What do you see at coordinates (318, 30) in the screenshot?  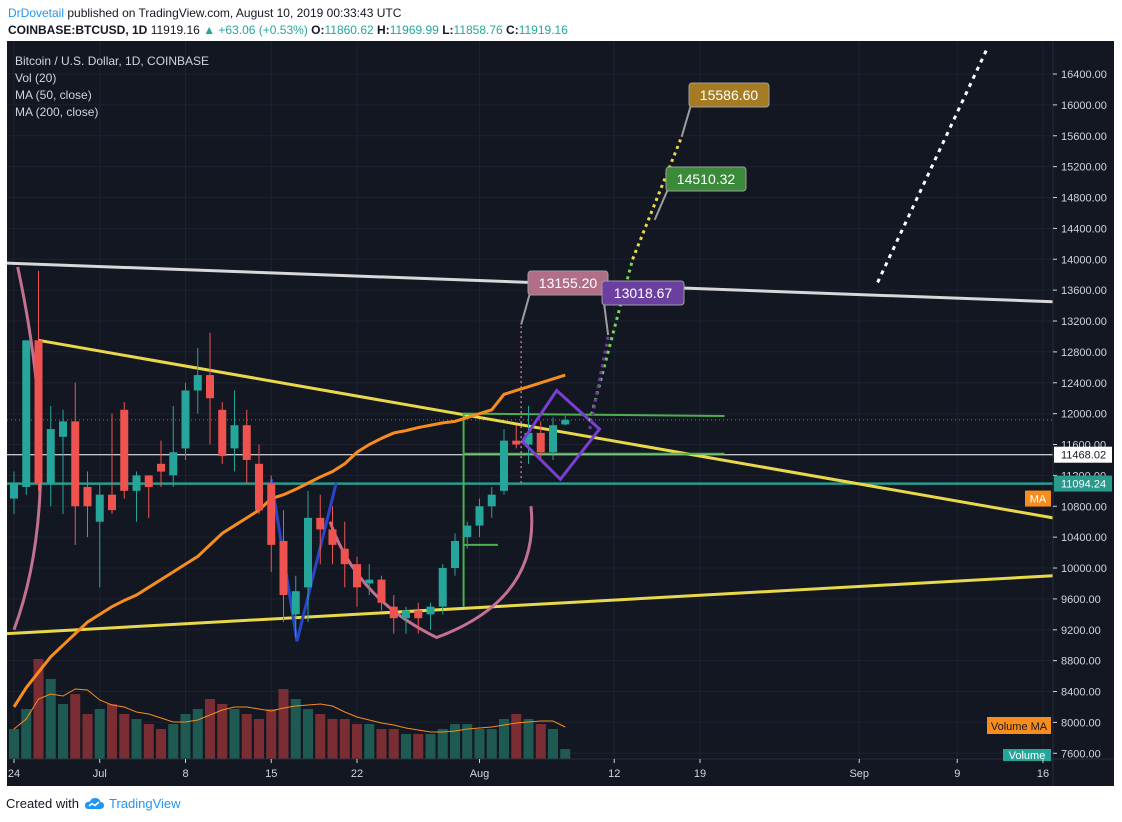 I see `open-label: O:` at bounding box center [318, 30].